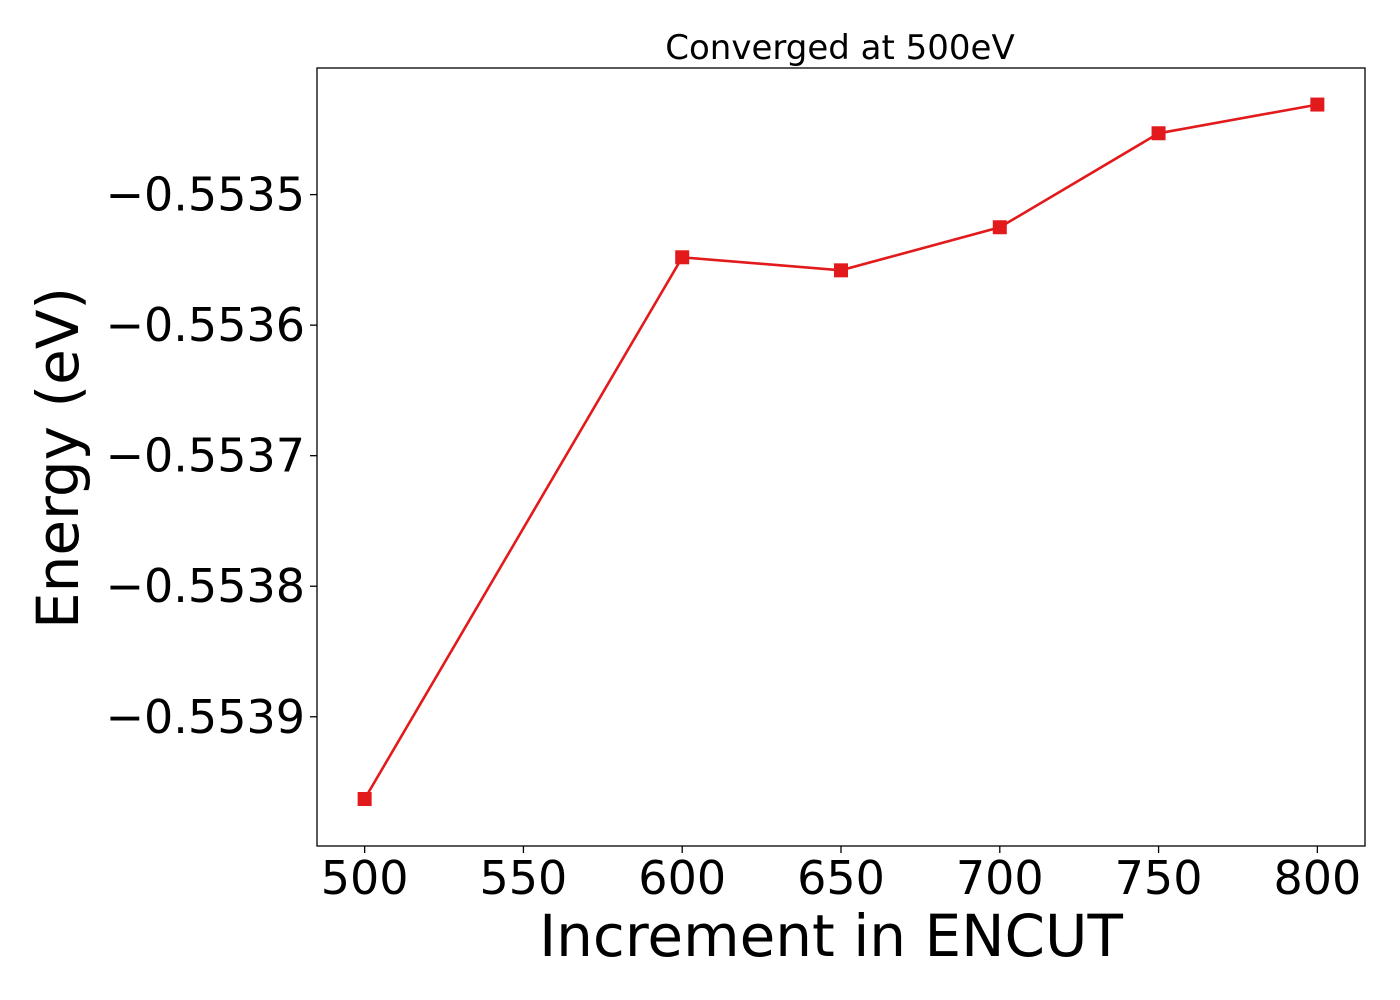 This screenshot has height=1000, width=1400. I want to click on x-axis-ticks: 500 550 600 650 700 750 800, so click(841, 875).